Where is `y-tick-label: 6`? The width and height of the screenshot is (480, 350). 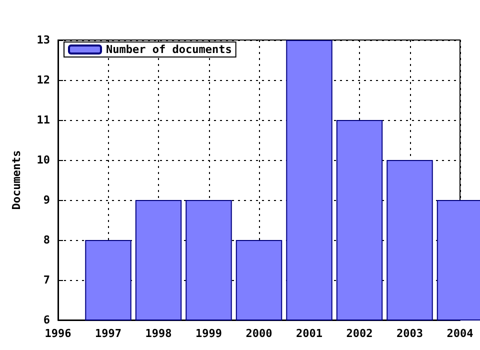 y-tick-label: 6 is located at coordinates (46, 320).